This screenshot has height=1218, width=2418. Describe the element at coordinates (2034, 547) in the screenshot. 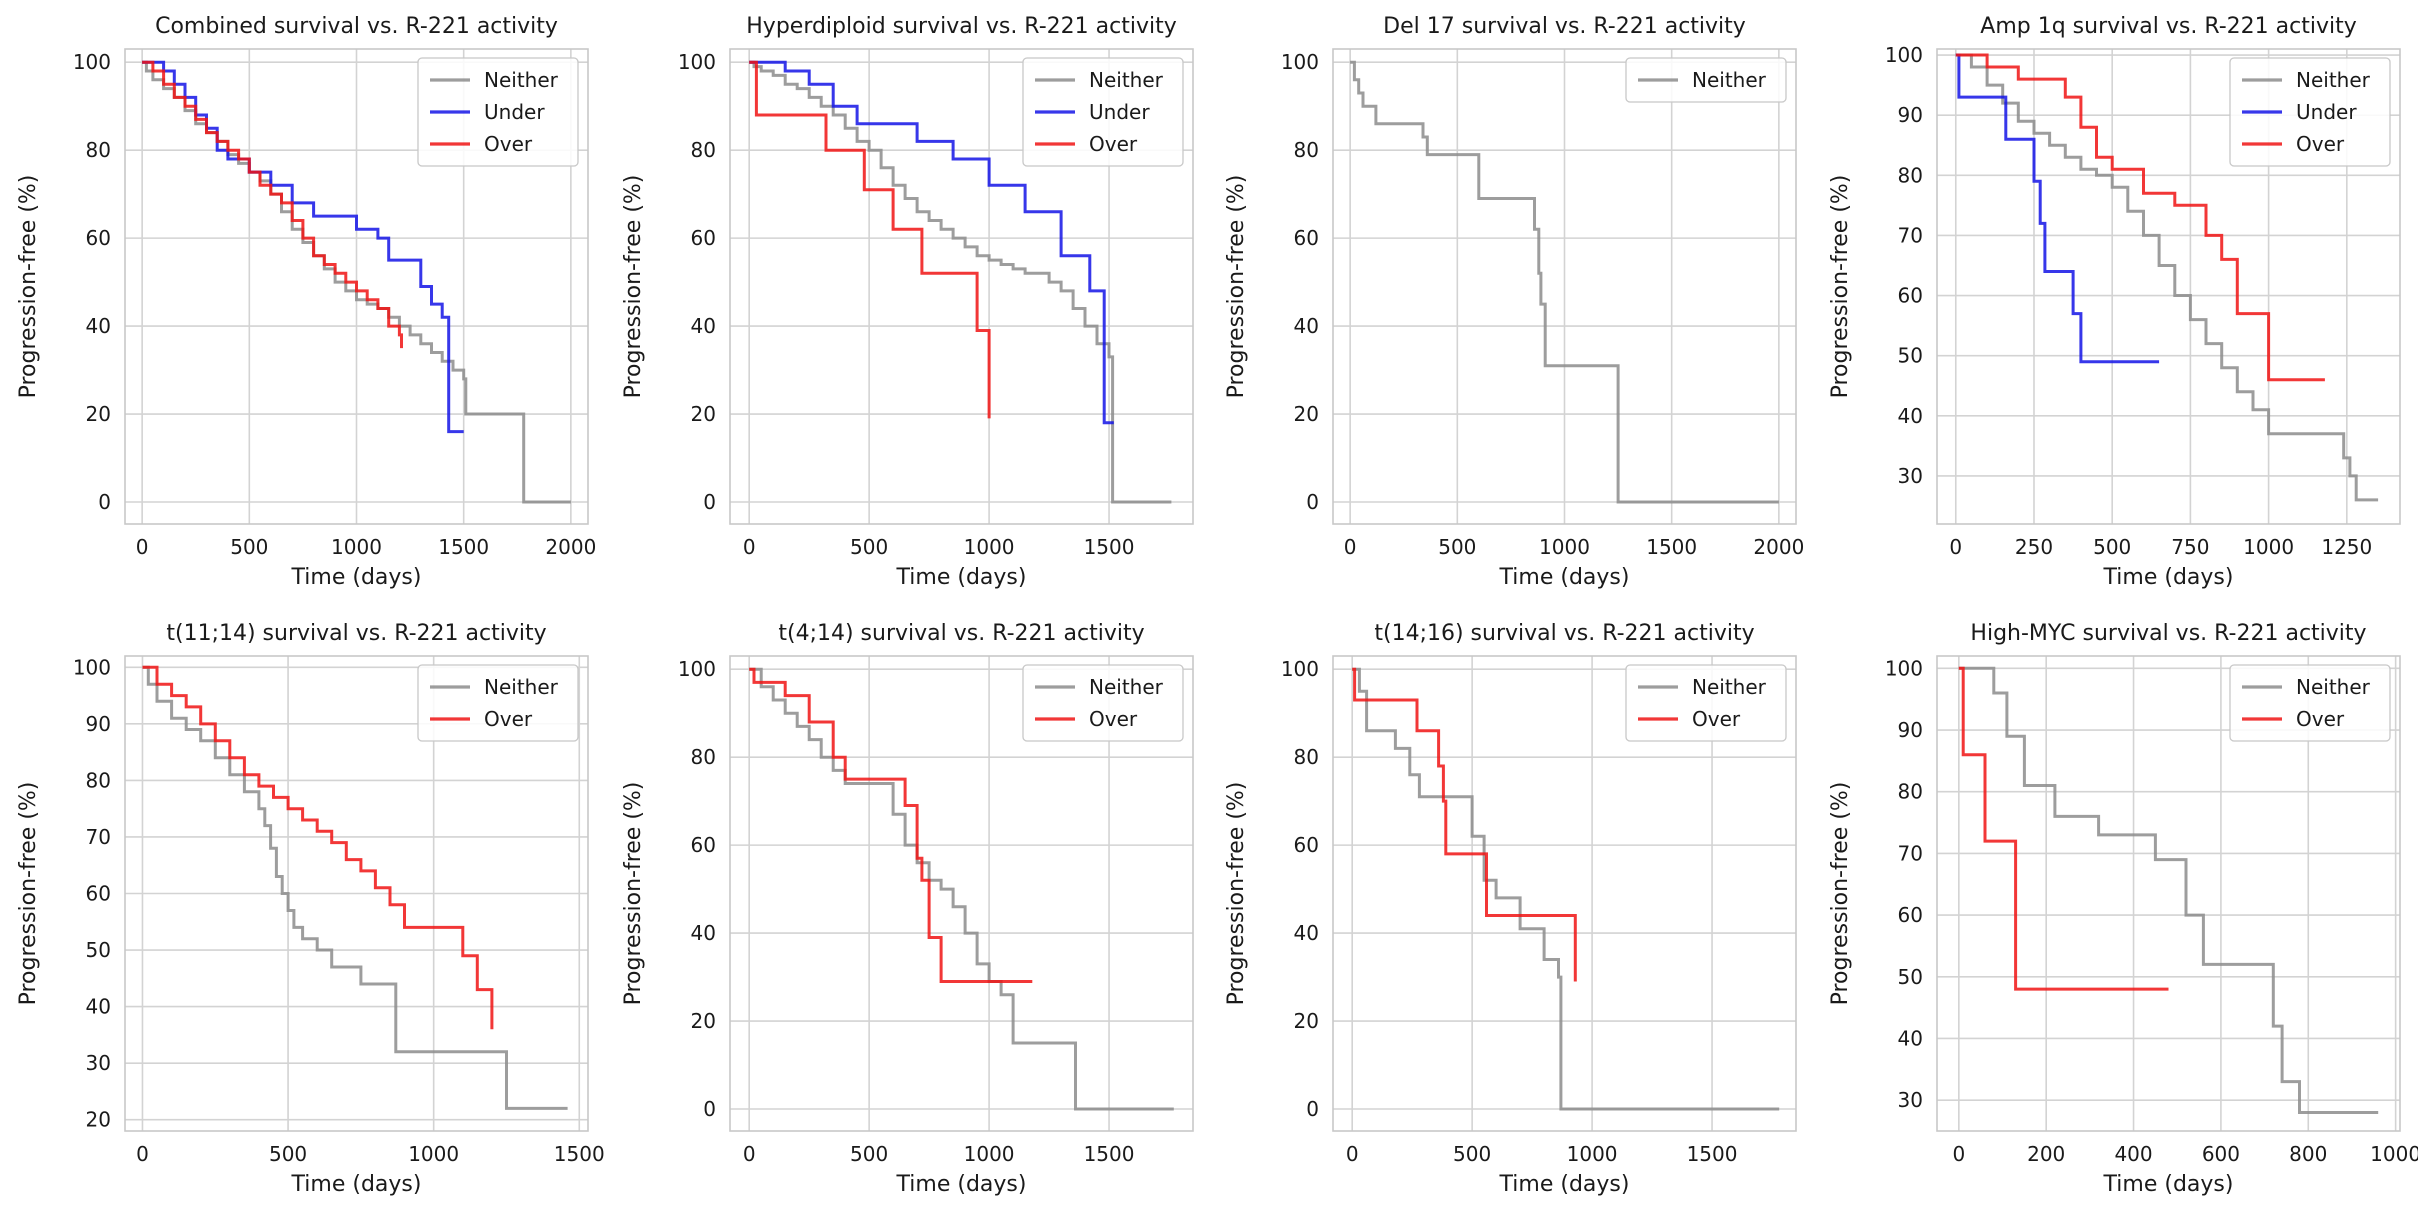

I see `x-tick-label: 250` at that location.